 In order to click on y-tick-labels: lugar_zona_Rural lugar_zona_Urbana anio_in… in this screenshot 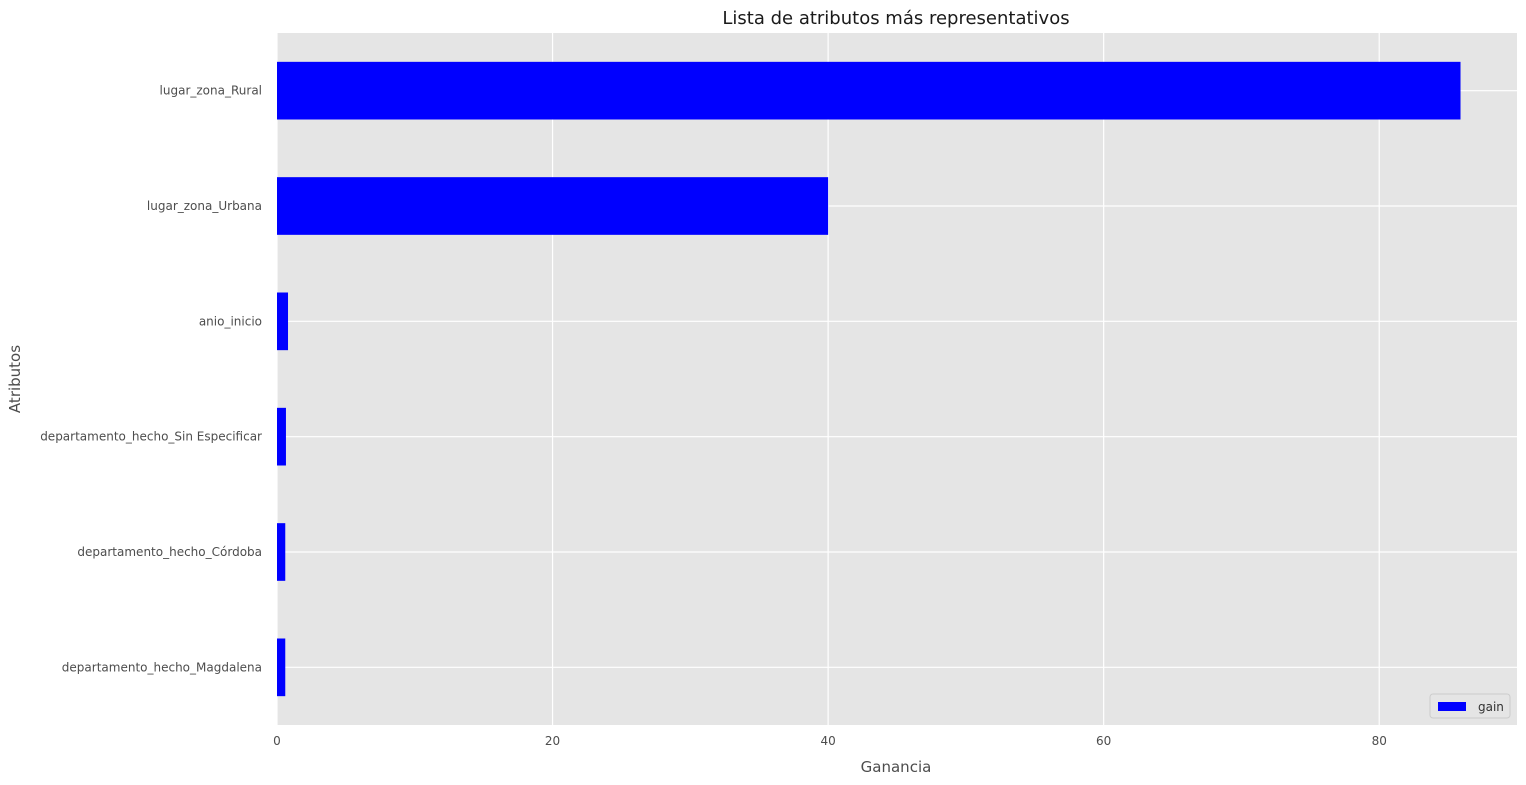, I will do `click(151, 379)`.